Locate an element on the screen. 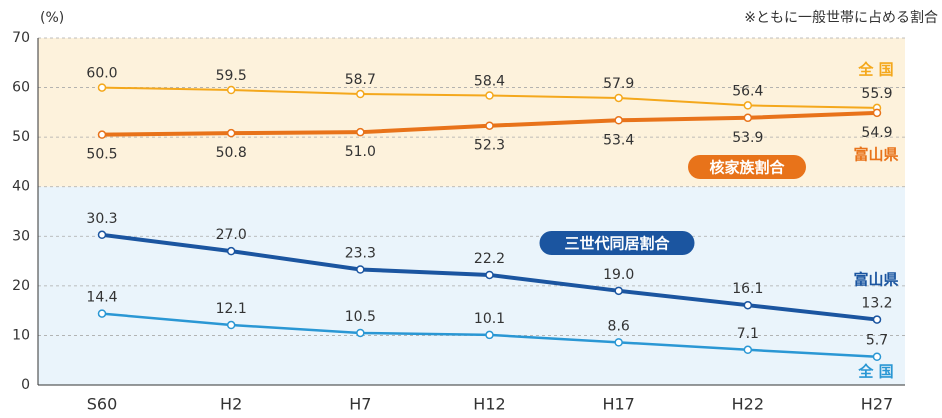 The image size is (942, 418). y-tick-label: 10 is located at coordinates (21, 335).